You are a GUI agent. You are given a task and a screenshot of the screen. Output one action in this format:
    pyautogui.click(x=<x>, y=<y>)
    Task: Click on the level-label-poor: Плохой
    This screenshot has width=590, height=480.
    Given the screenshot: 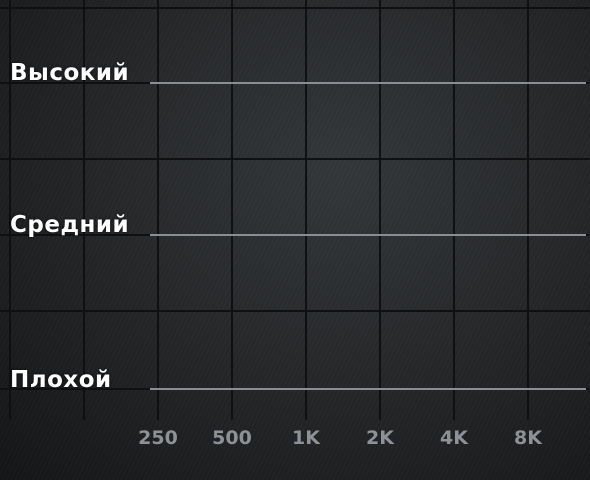 What is the action you would take?
    pyautogui.click(x=61, y=380)
    